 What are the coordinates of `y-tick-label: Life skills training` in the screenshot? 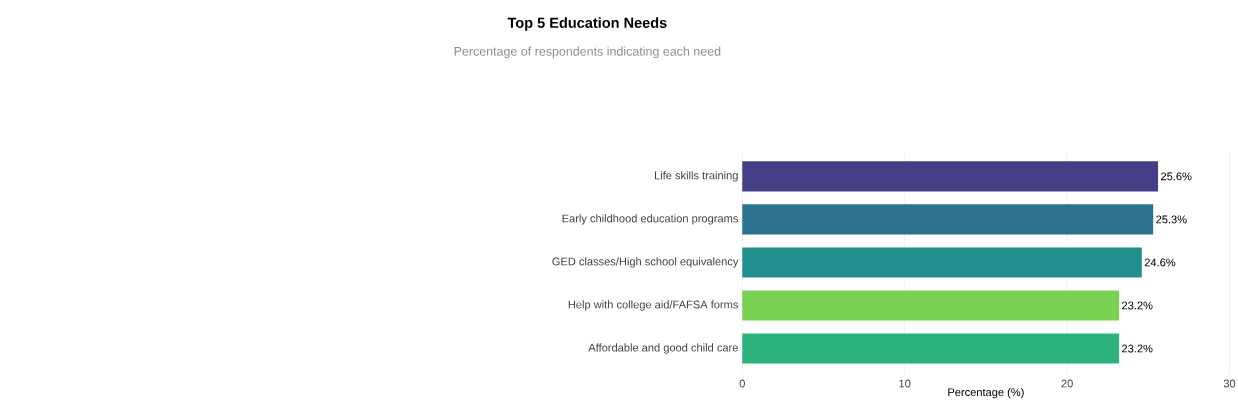 It's located at (696, 176).